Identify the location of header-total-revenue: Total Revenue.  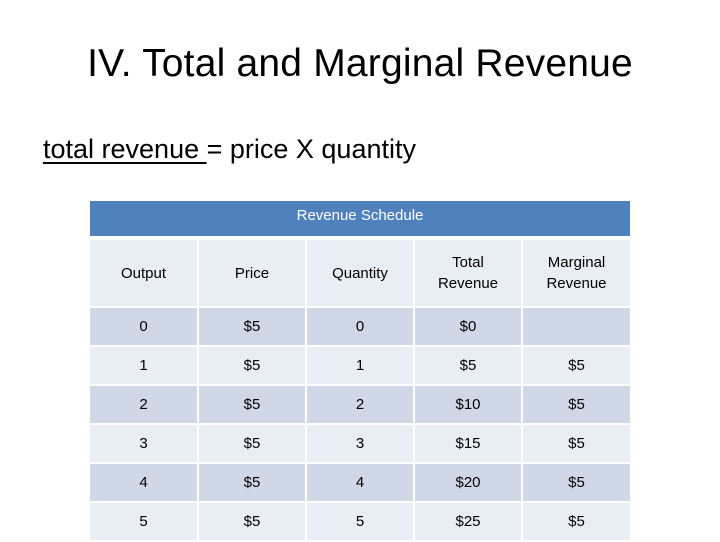
(467, 274).